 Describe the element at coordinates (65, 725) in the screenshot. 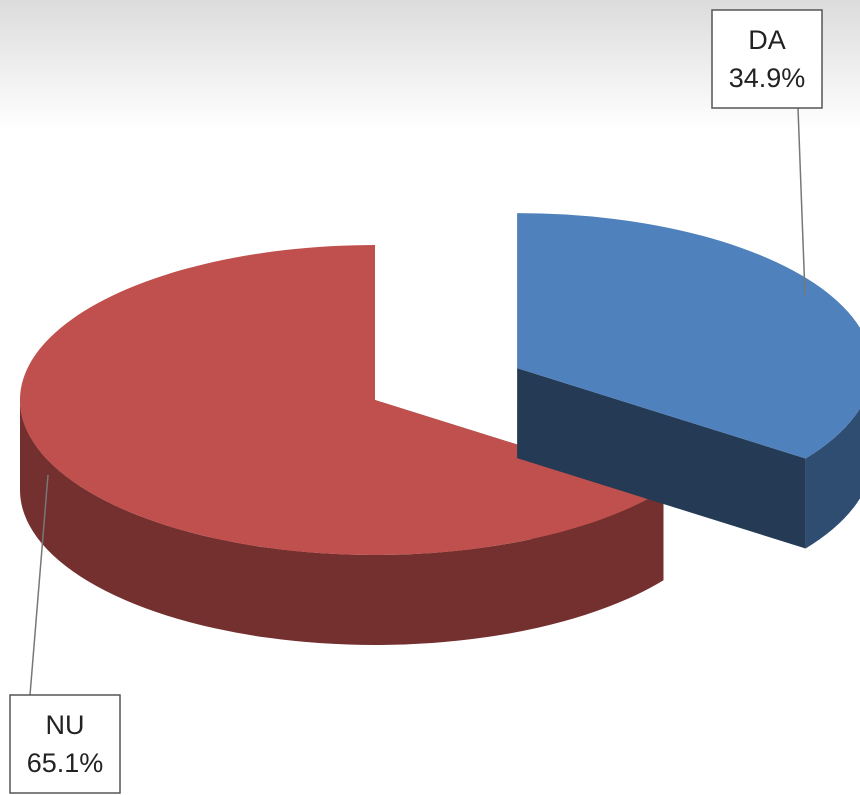

I see `category-label: NU` at that location.